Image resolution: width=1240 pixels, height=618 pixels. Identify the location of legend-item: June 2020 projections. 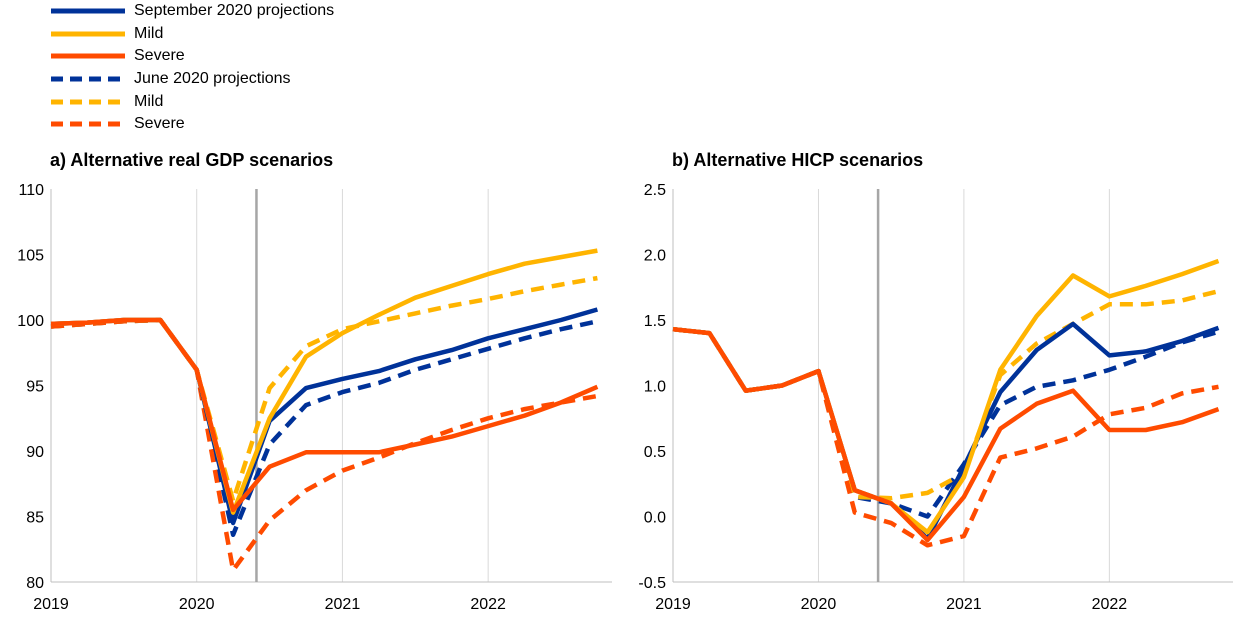
(191, 79).